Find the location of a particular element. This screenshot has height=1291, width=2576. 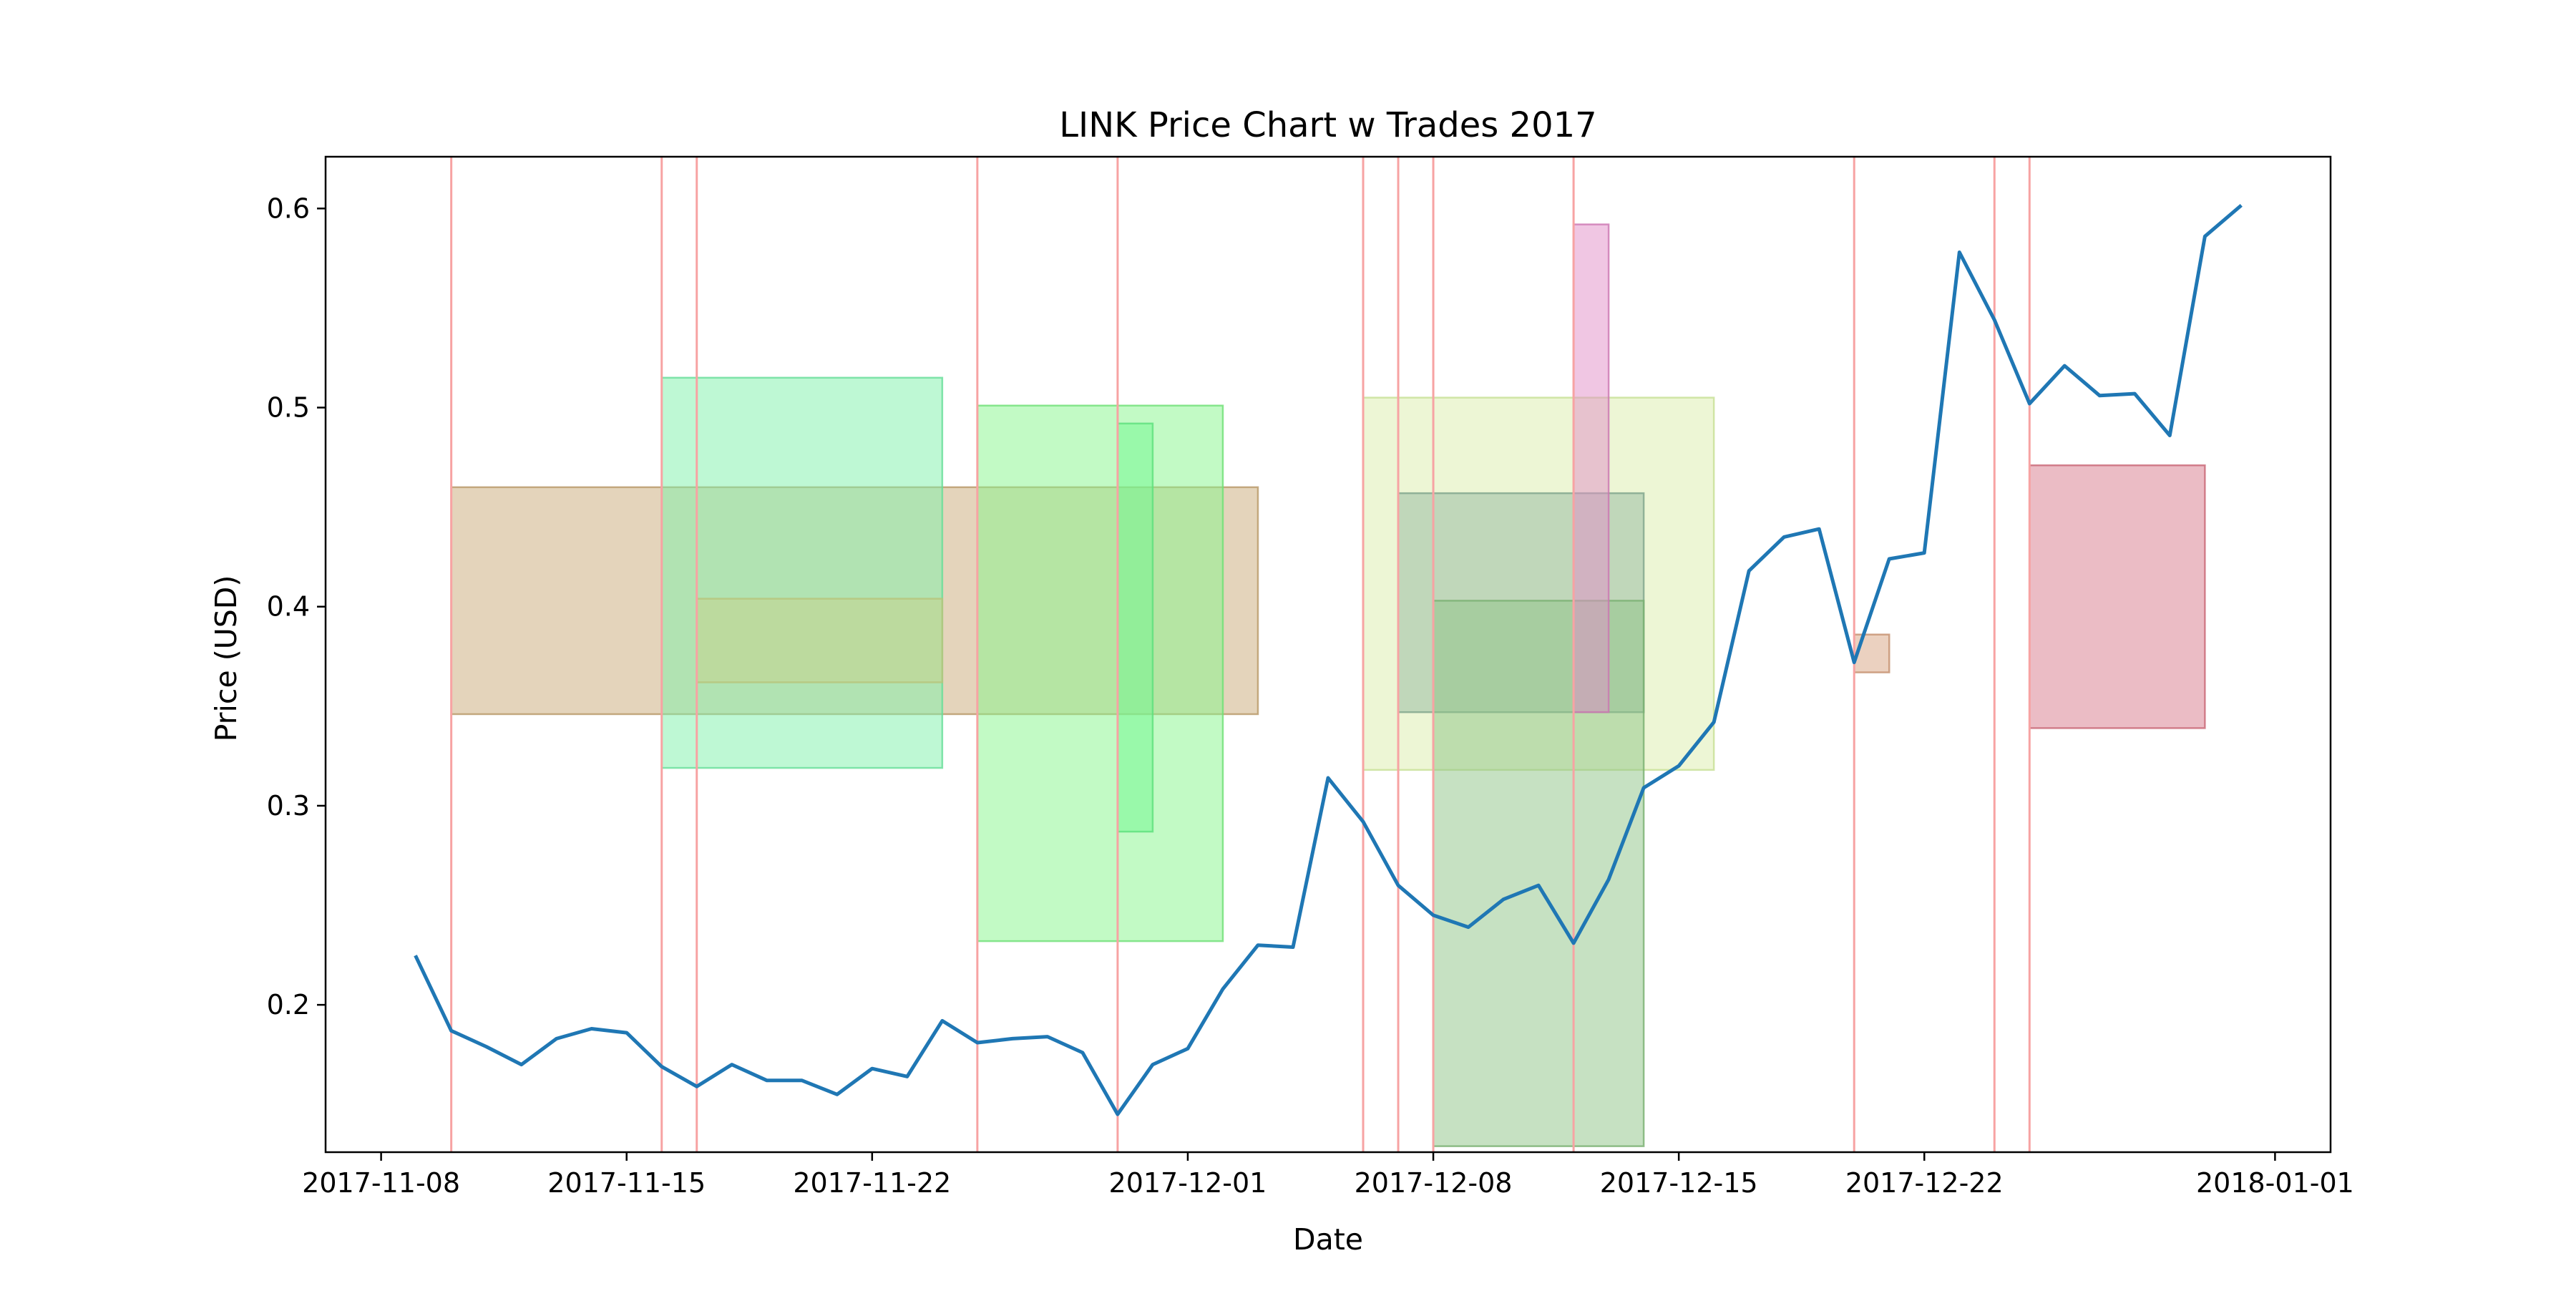

y-tick-label-2: 0.4 is located at coordinates (288, 607).